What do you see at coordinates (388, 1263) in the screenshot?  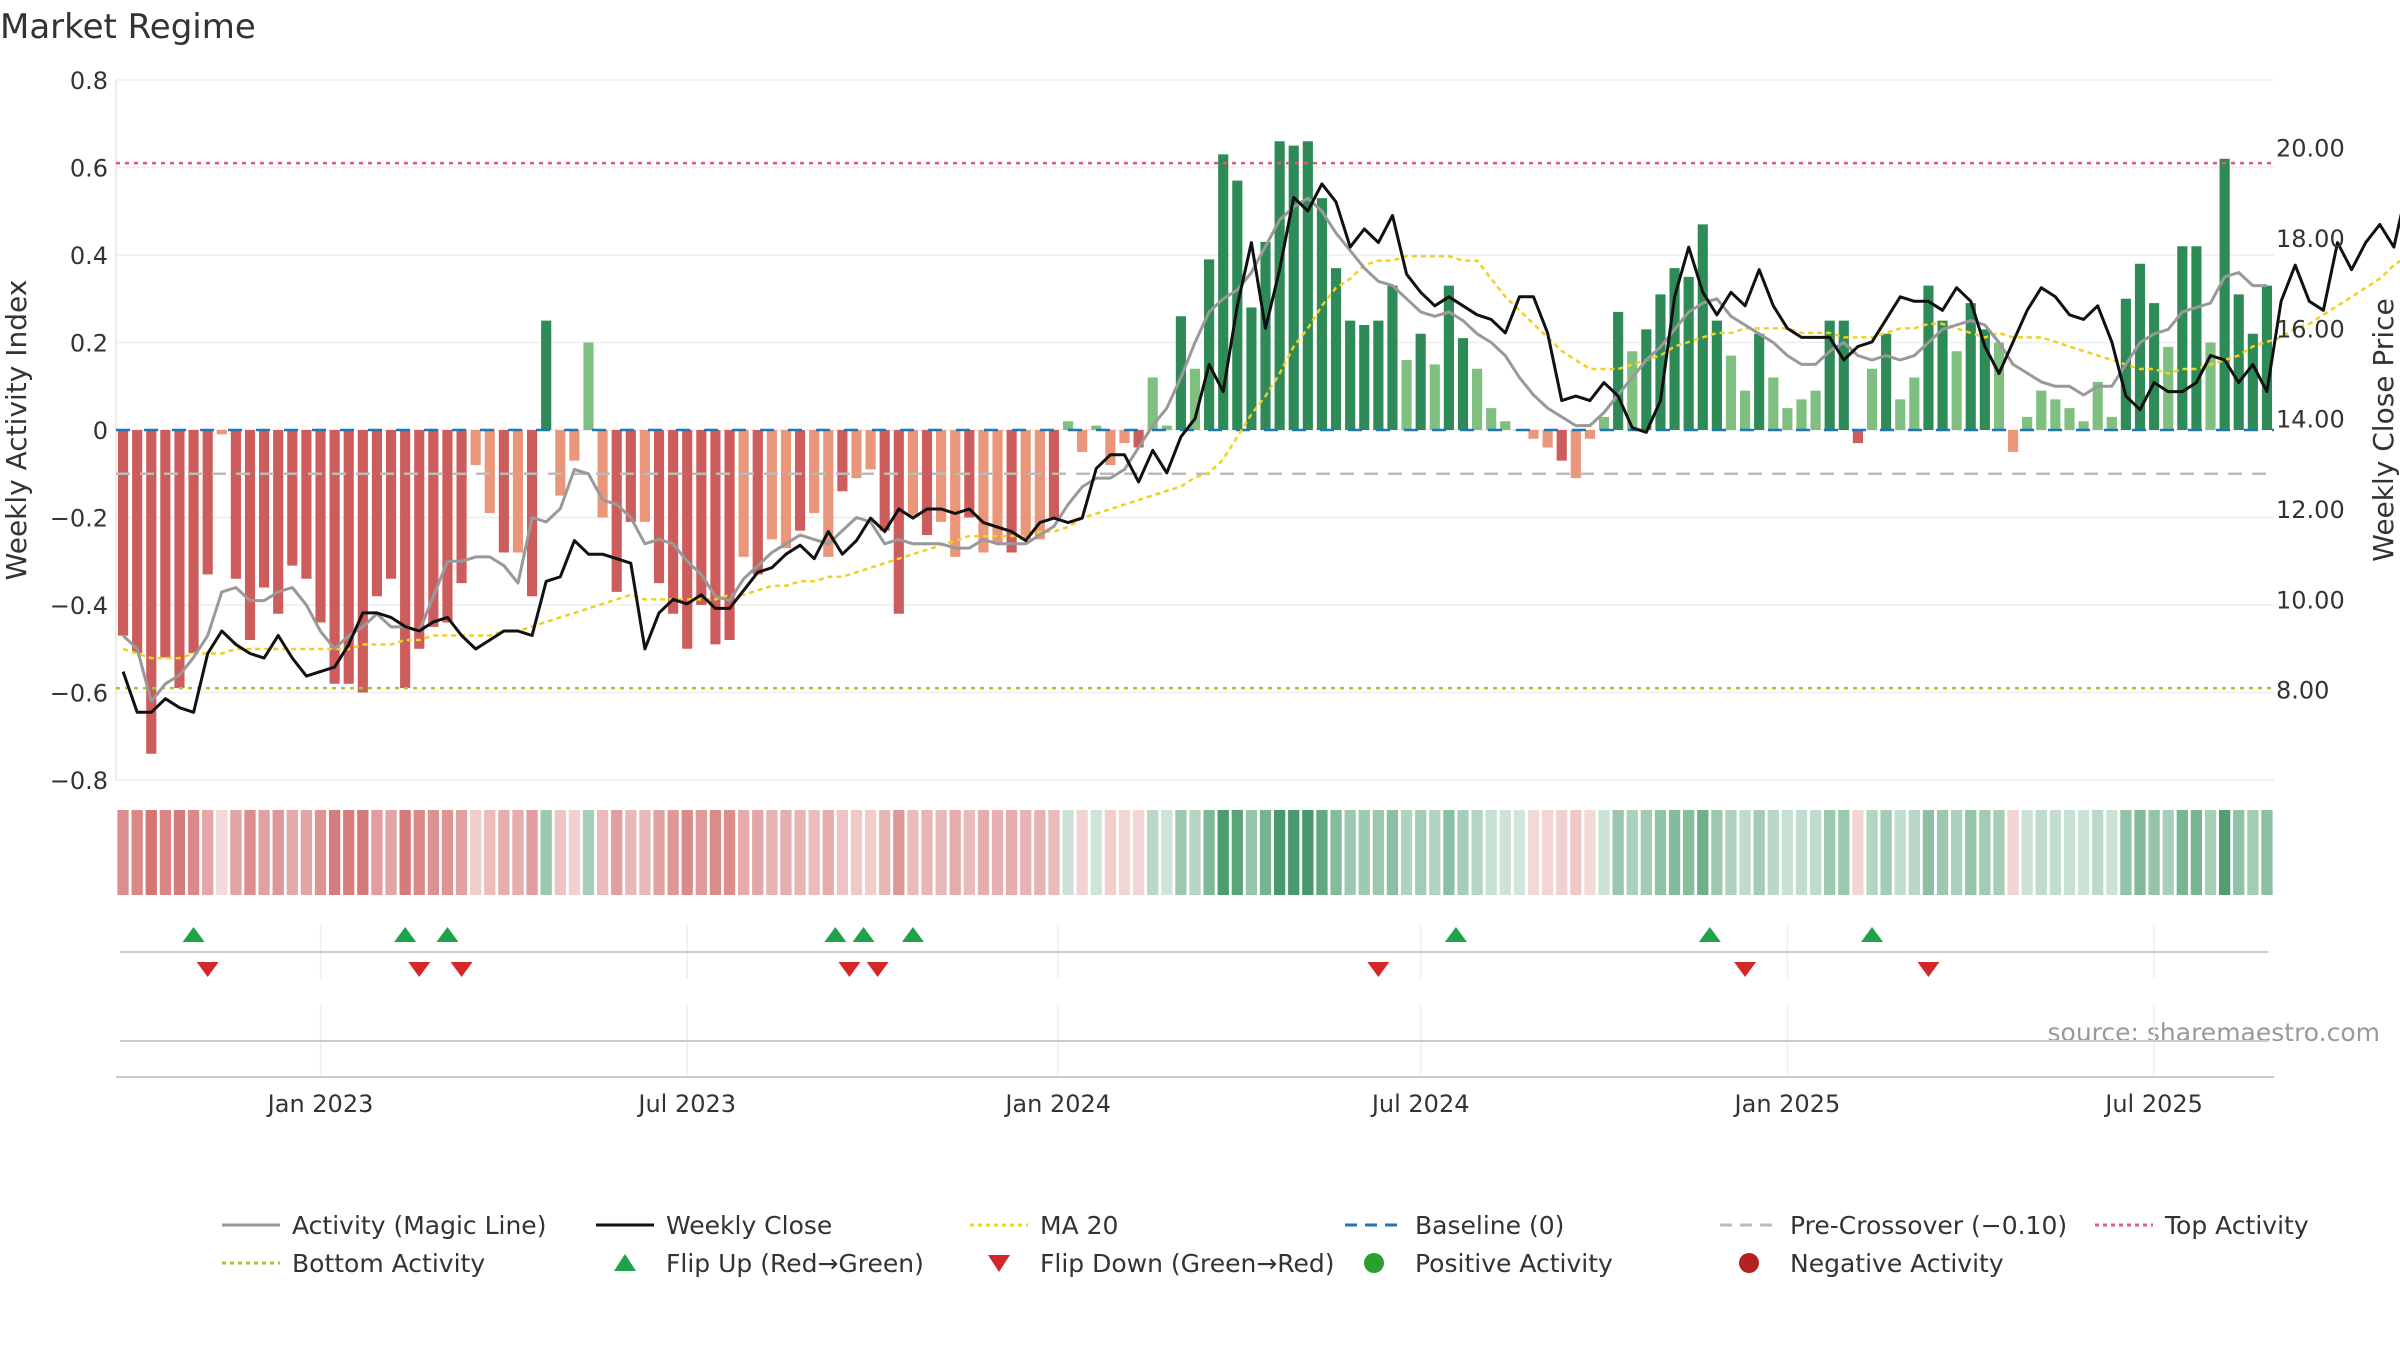 I see `legend-label: Bottom Activity` at bounding box center [388, 1263].